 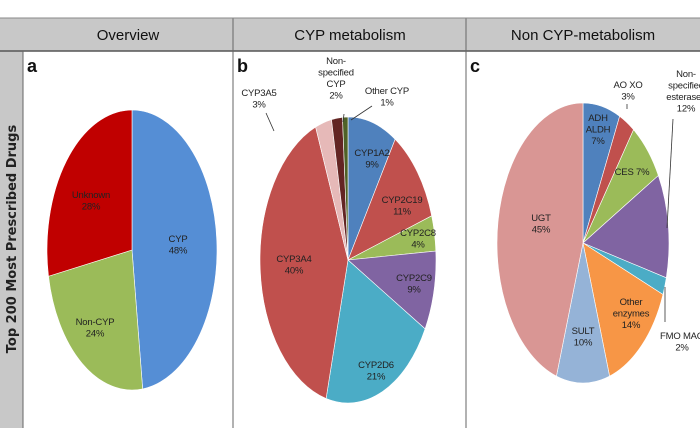 What do you see at coordinates (402, 200) in the screenshot?
I see `slice-name: CYP2C19` at bounding box center [402, 200].